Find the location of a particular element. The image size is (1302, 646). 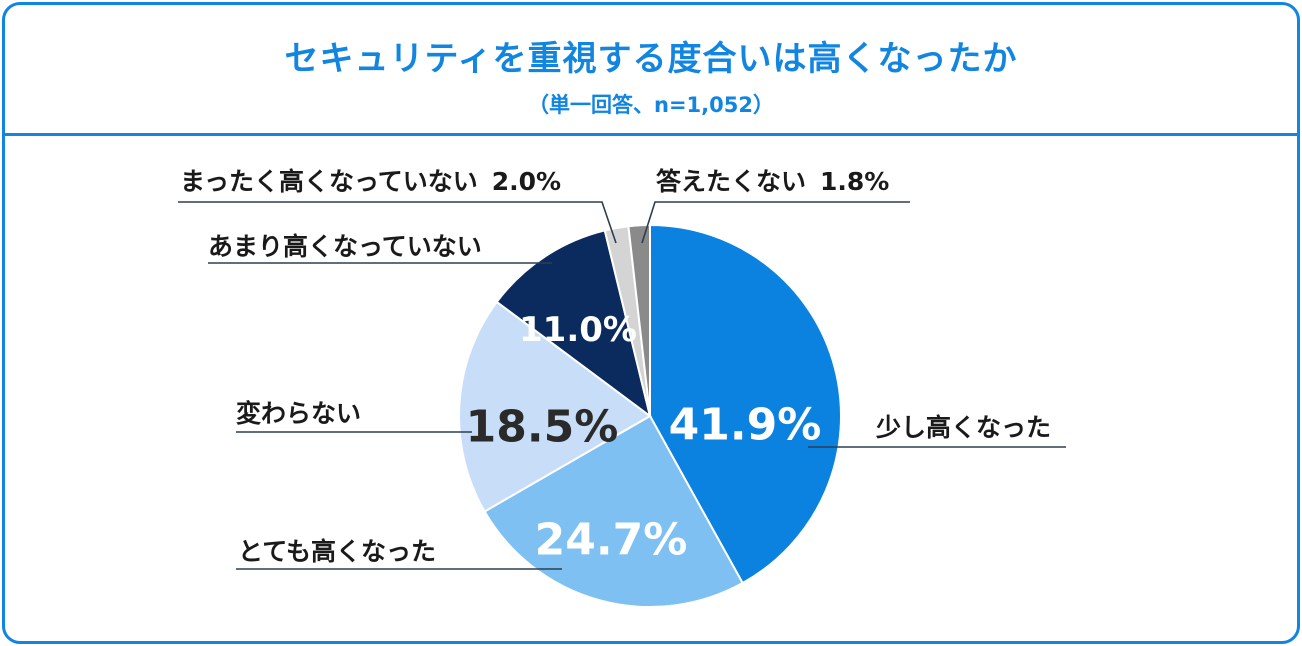

slice-value-label: 1.8% is located at coordinates (854, 181).